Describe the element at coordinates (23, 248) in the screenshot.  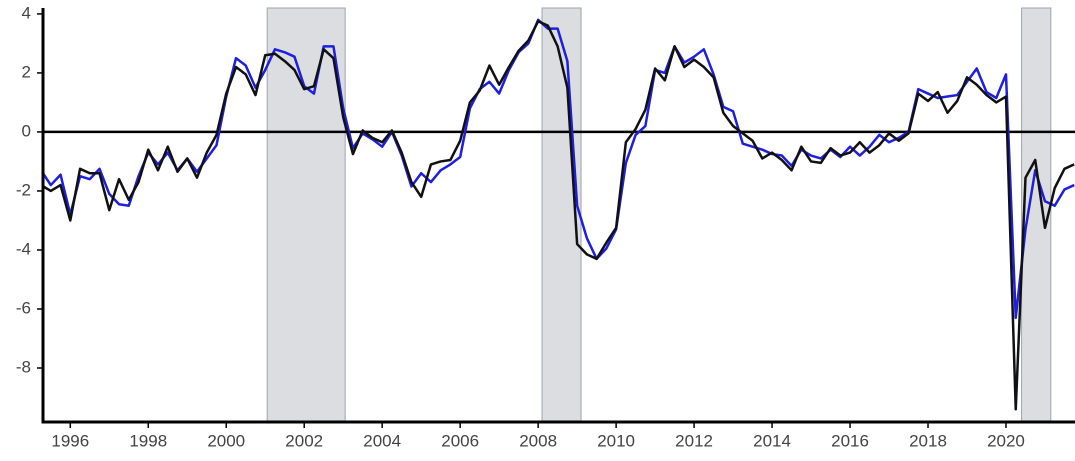
I see `y-tick-label: -4` at that location.